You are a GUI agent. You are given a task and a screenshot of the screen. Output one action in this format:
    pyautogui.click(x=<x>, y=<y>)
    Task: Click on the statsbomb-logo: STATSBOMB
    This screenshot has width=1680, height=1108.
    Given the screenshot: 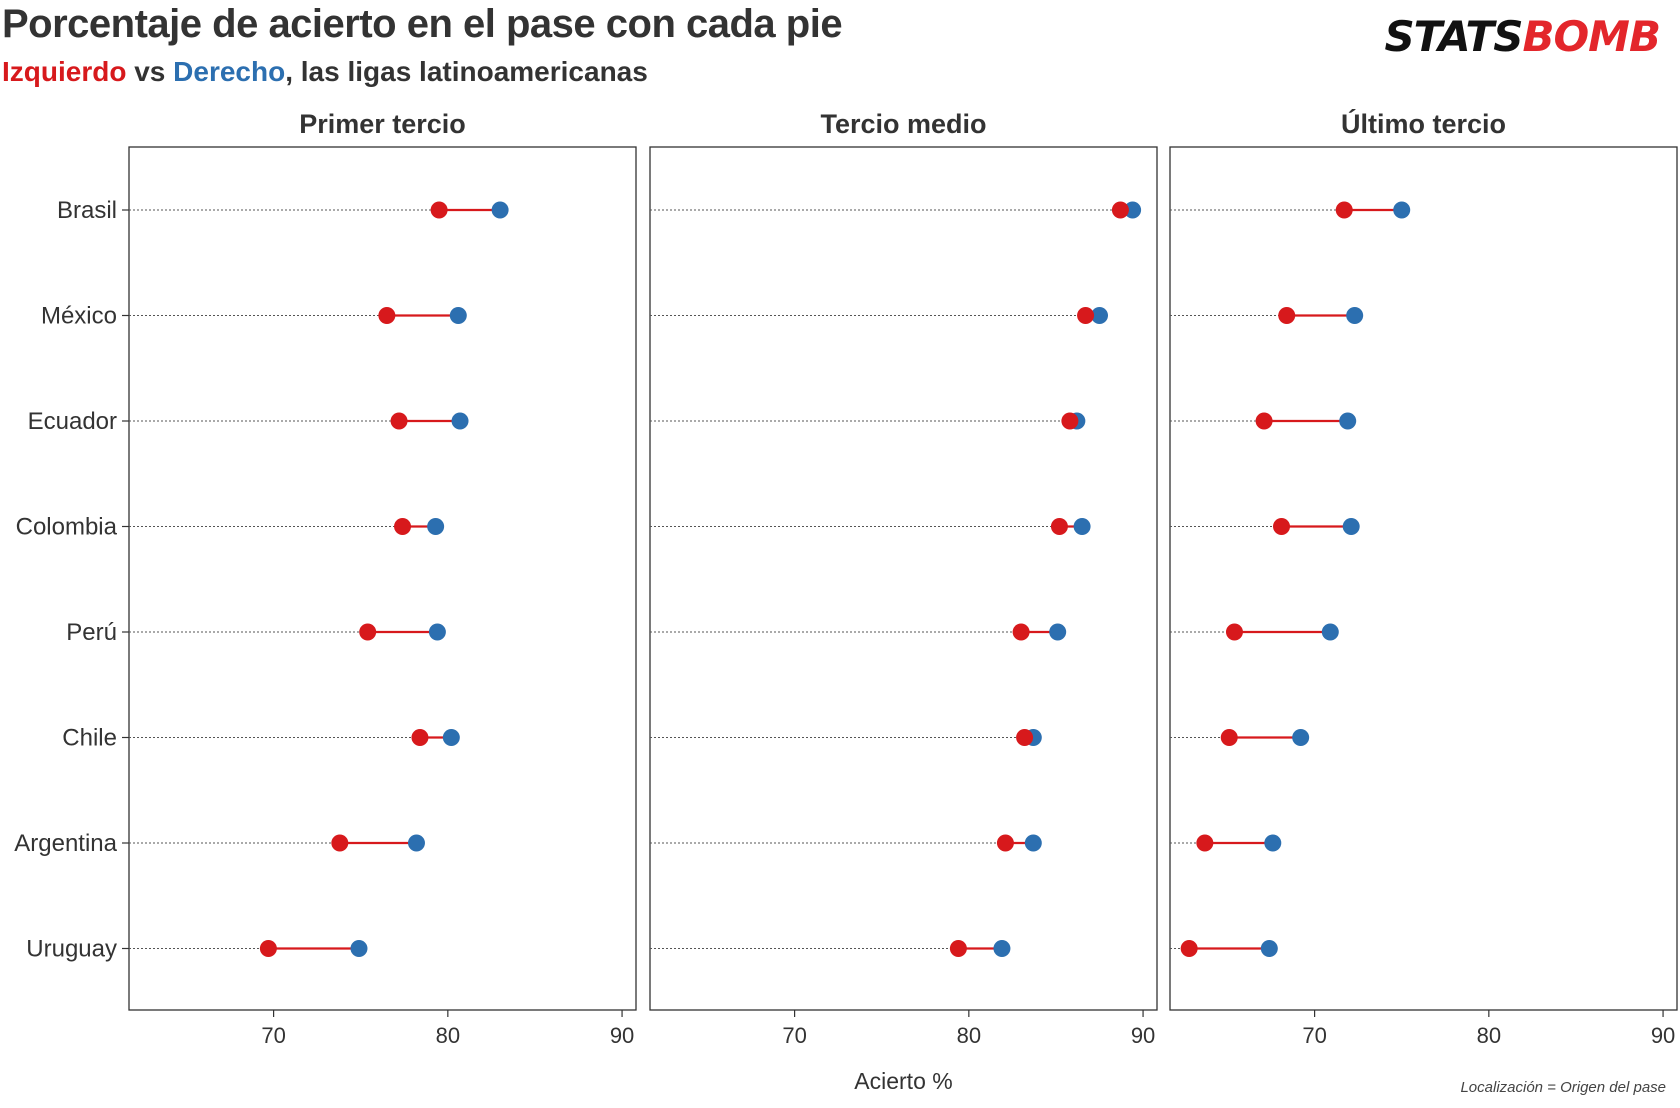 What is the action you would take?
    pyautogui.click(x=1522, y=36)
    